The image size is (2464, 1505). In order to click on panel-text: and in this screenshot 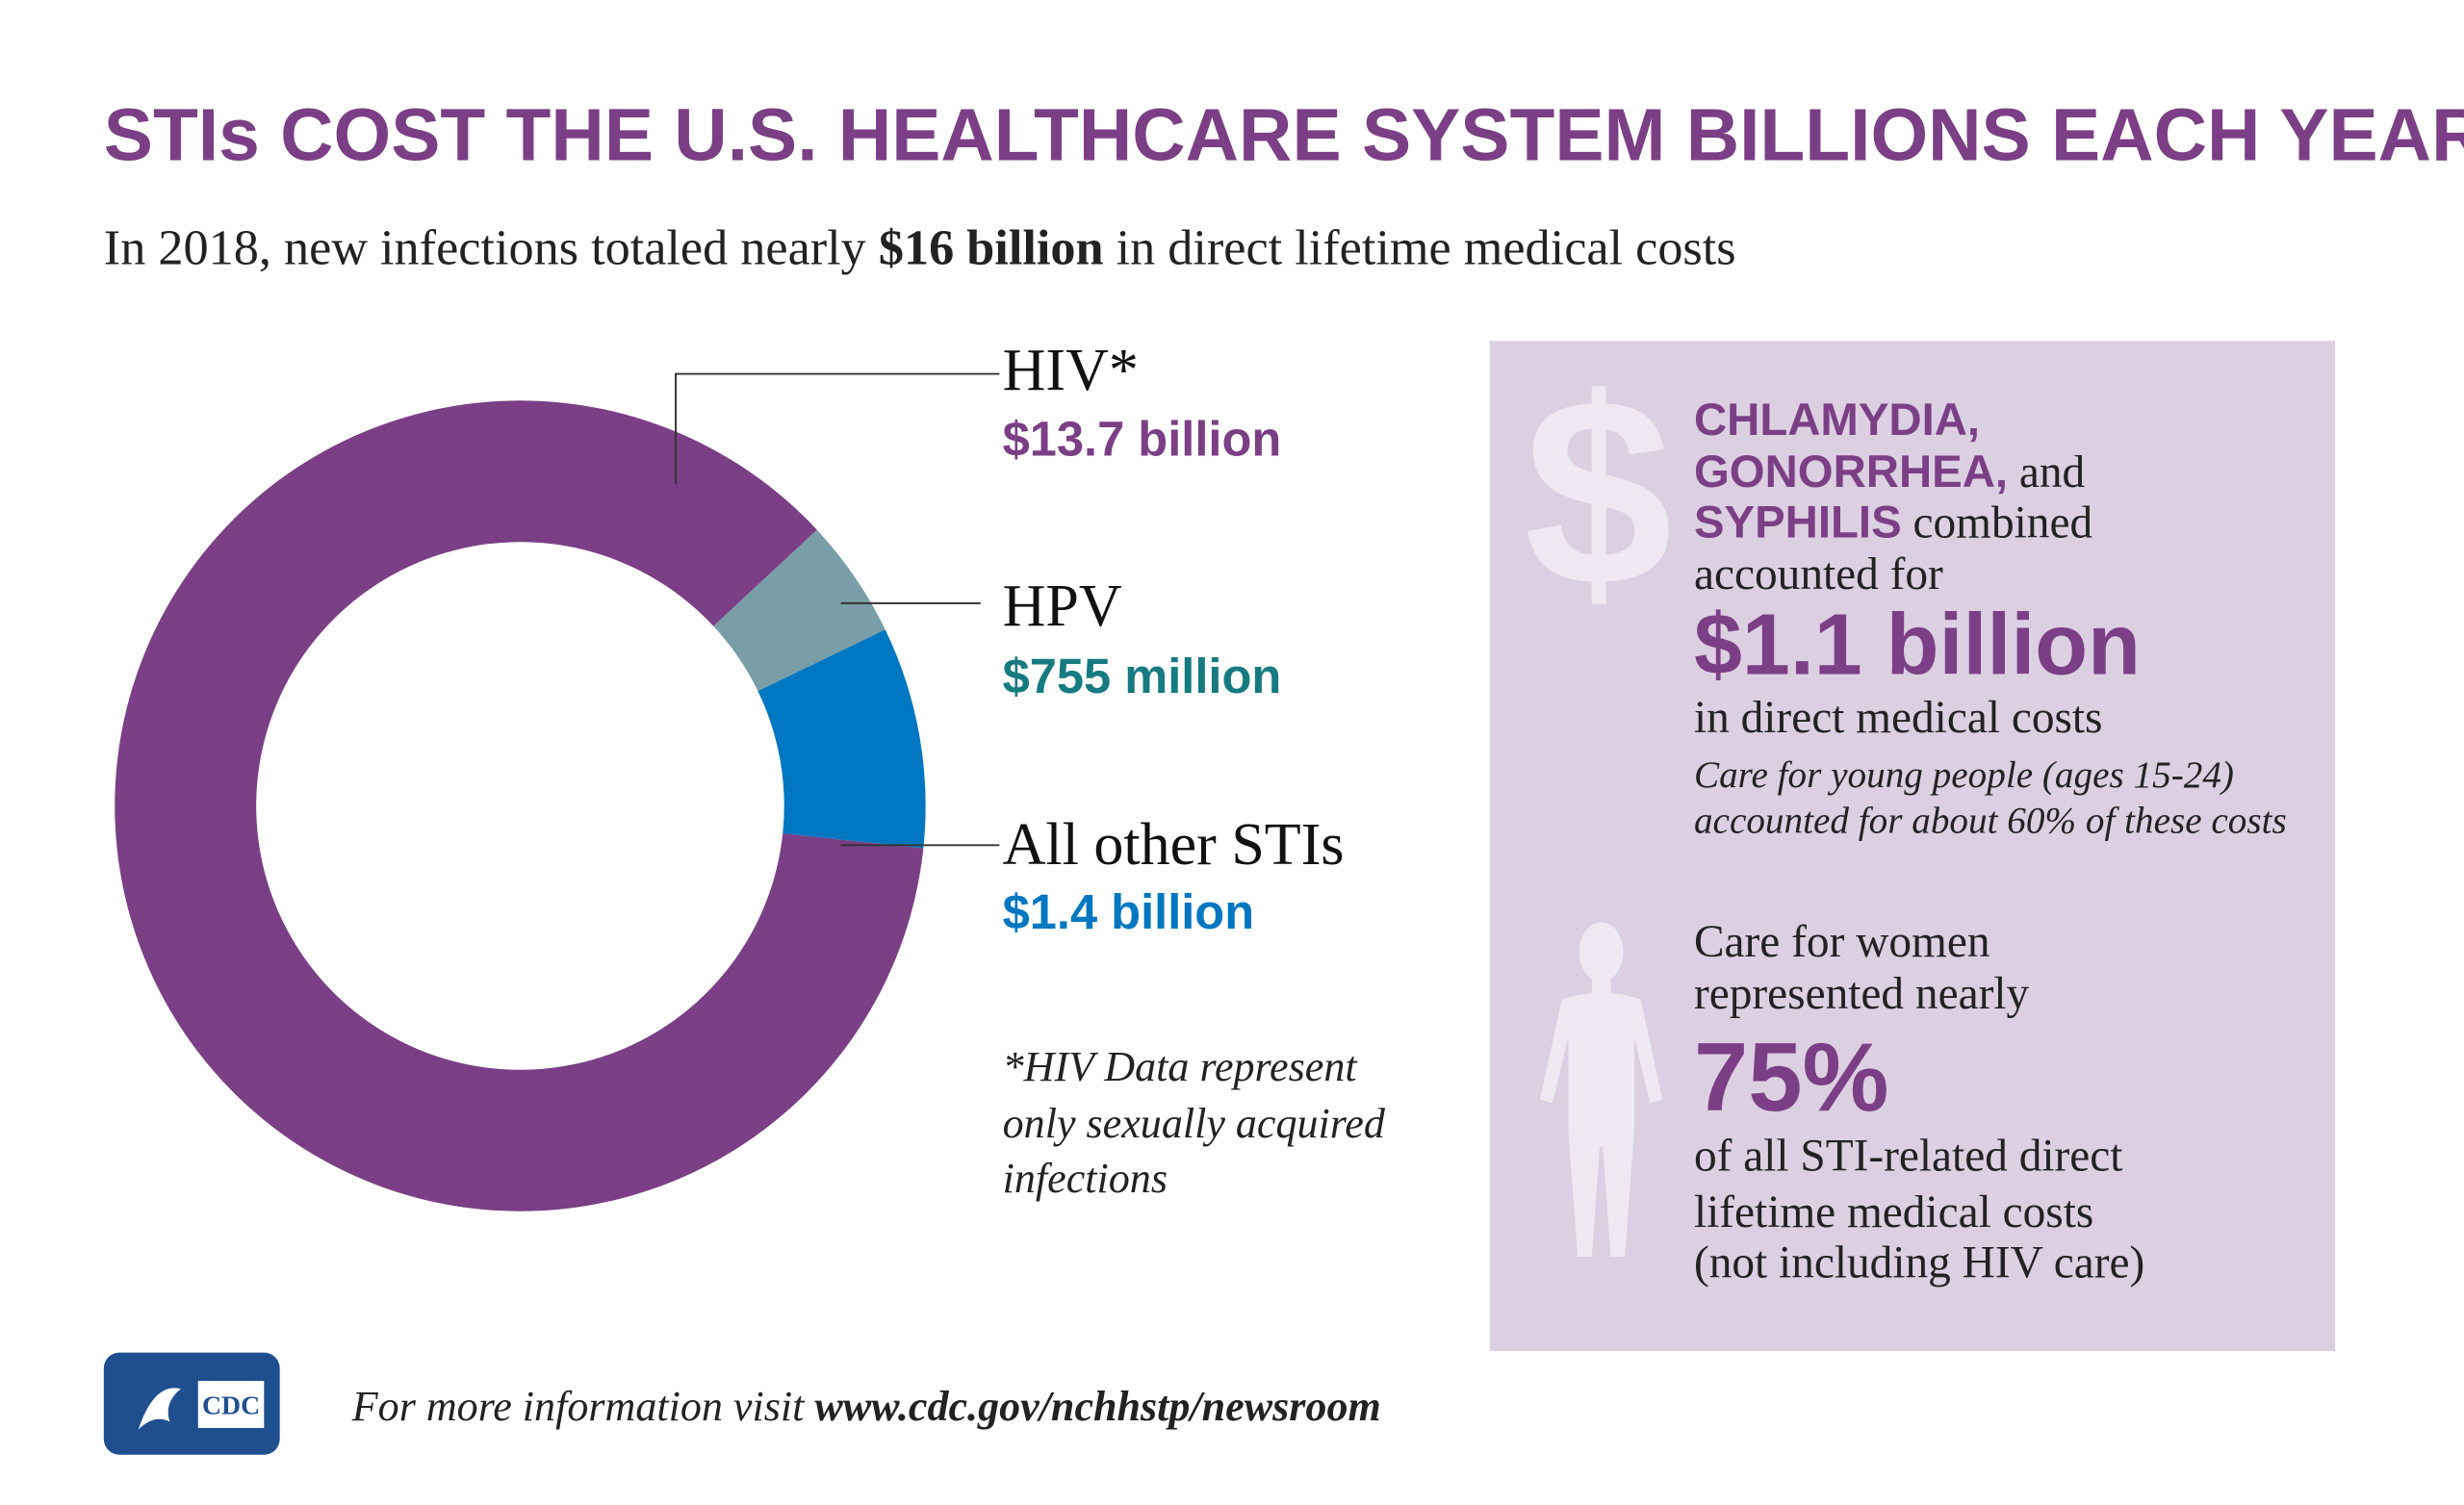, I will do `click(2047, 472)`.